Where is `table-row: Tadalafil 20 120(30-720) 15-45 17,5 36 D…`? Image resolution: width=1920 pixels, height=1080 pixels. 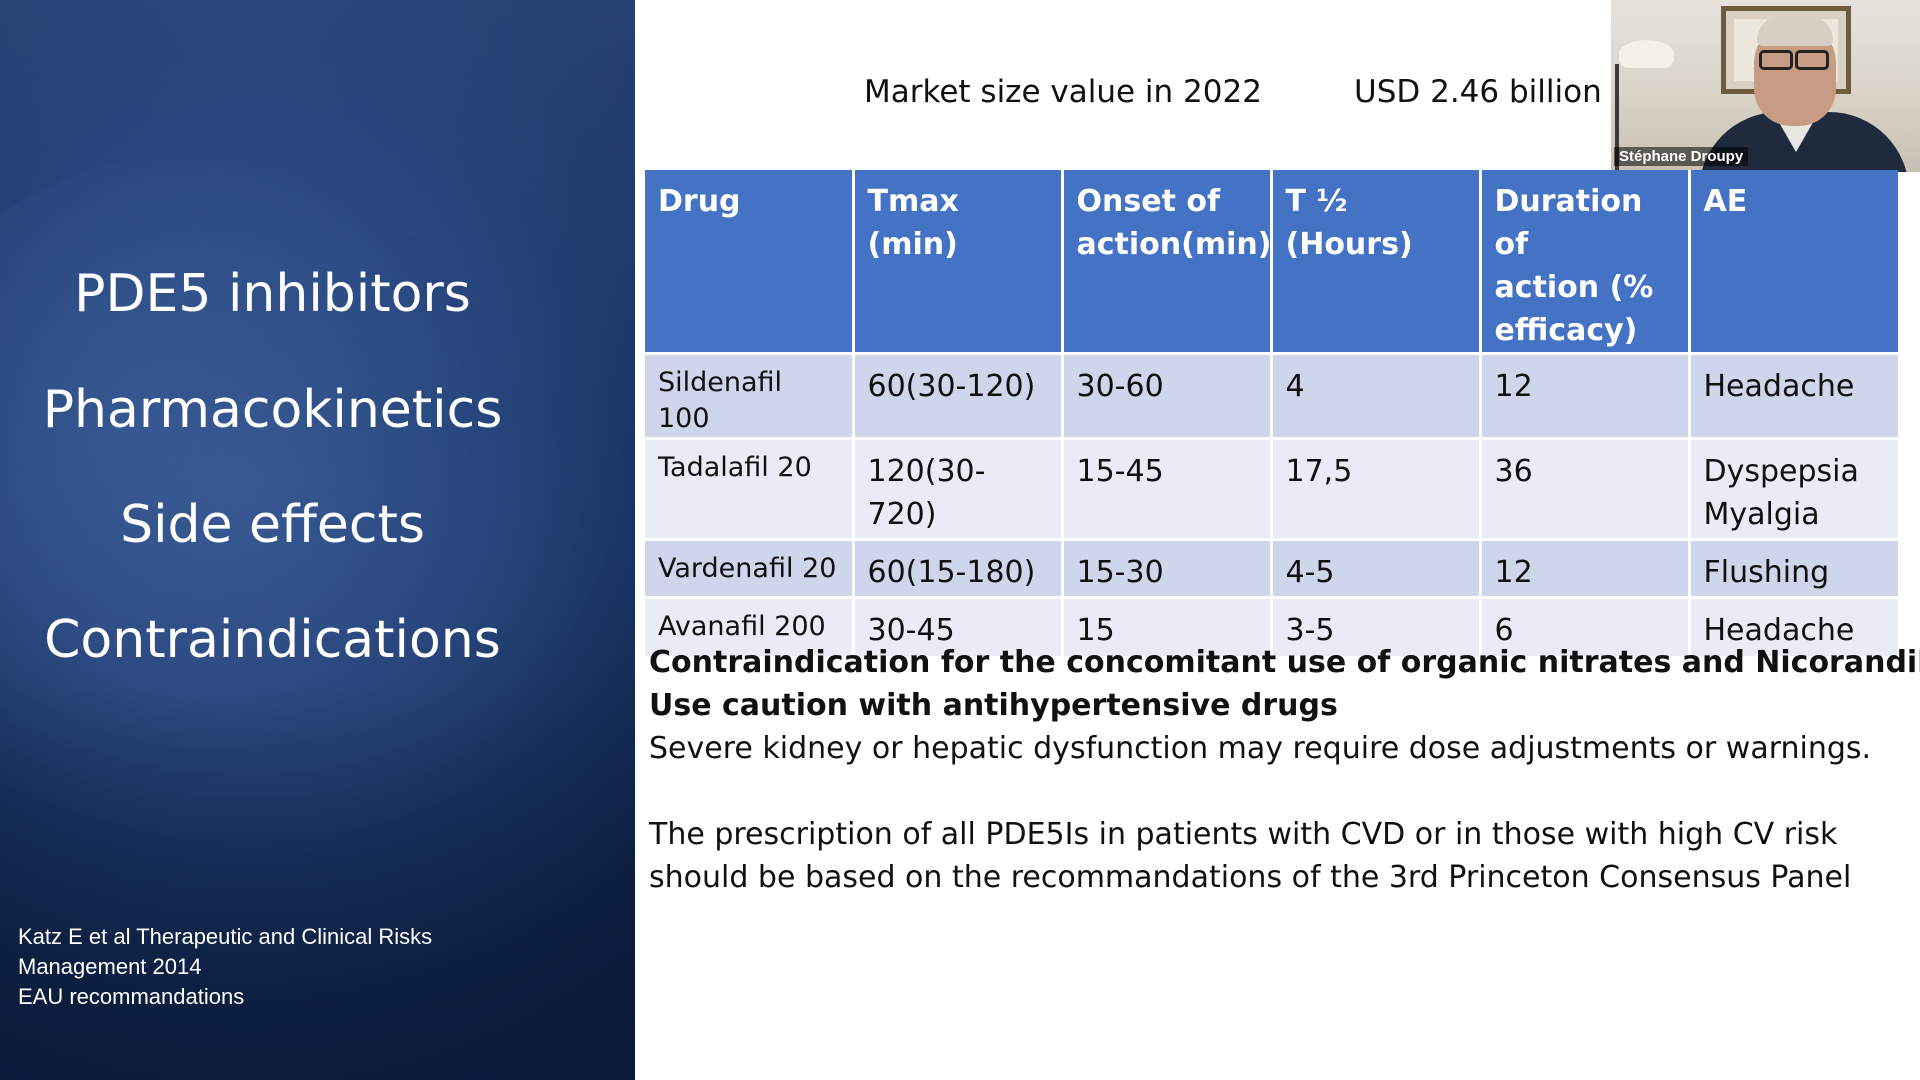 table-row: Tadalafil 20 120(30-720) 15-45 17,5 36 D… is located at coordinates (1271, 488).